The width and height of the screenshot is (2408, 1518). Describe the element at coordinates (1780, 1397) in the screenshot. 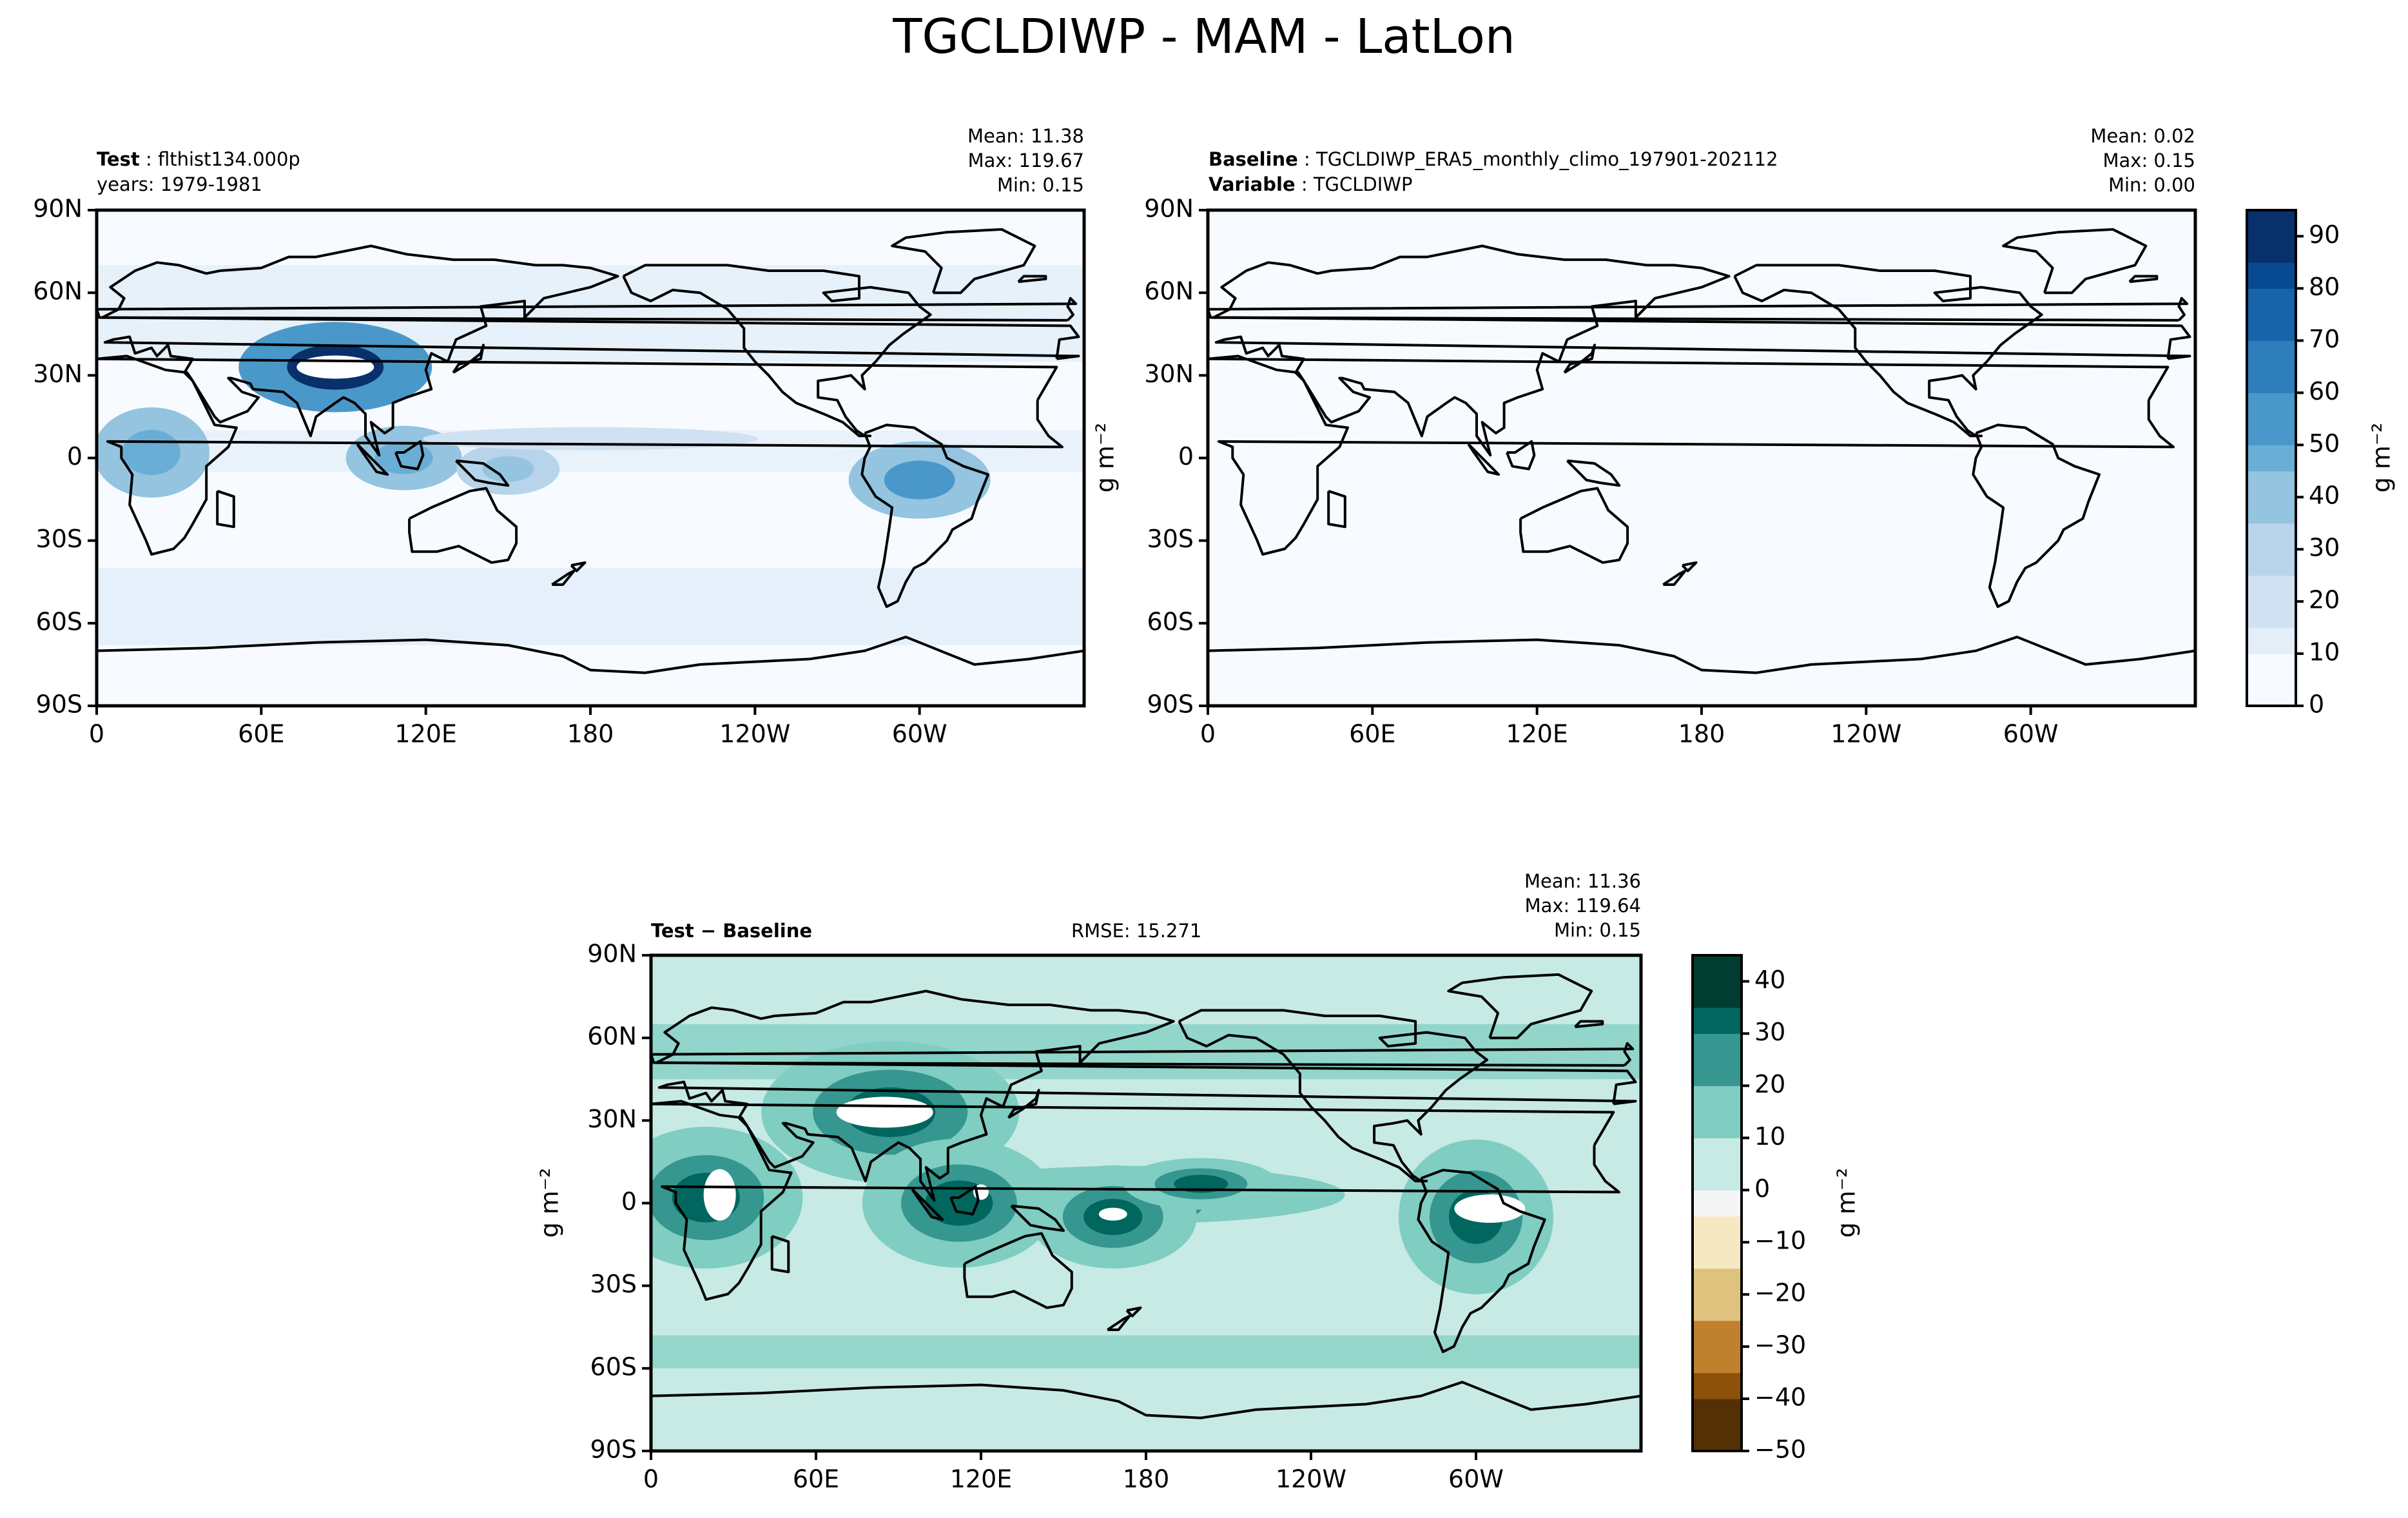

I see `colorbar-bottom-tick-label: −40` at that location.